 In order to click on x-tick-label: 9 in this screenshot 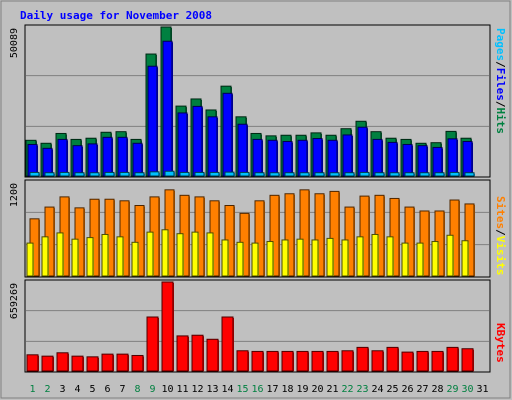, I will do `click(152, 389)`.